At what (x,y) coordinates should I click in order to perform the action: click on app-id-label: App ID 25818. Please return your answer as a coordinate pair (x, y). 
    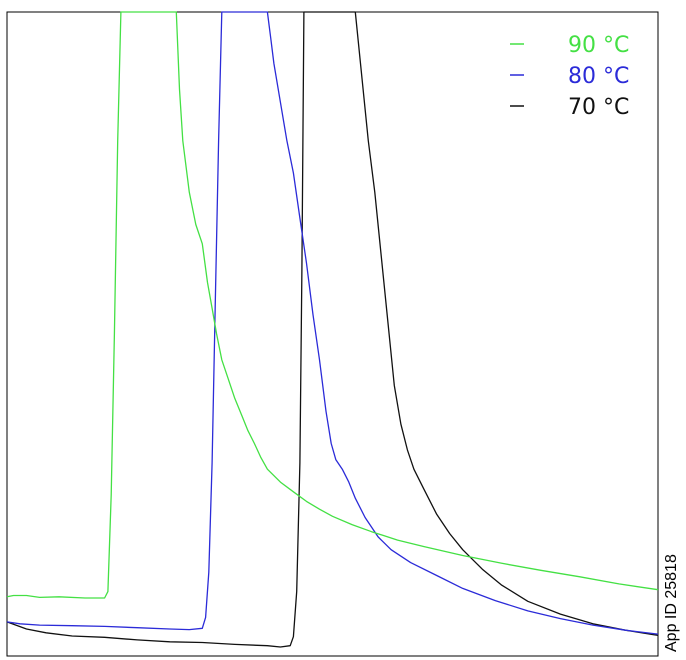
    Looking at the image, I should click on (671, 603).